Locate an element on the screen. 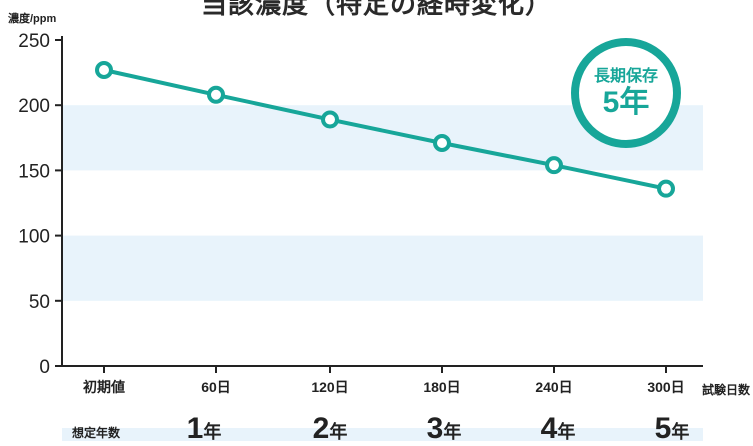 The width and height of the screenshot is (753, 446). x-tick-label: 180日 is located at coordinates (441, 387).